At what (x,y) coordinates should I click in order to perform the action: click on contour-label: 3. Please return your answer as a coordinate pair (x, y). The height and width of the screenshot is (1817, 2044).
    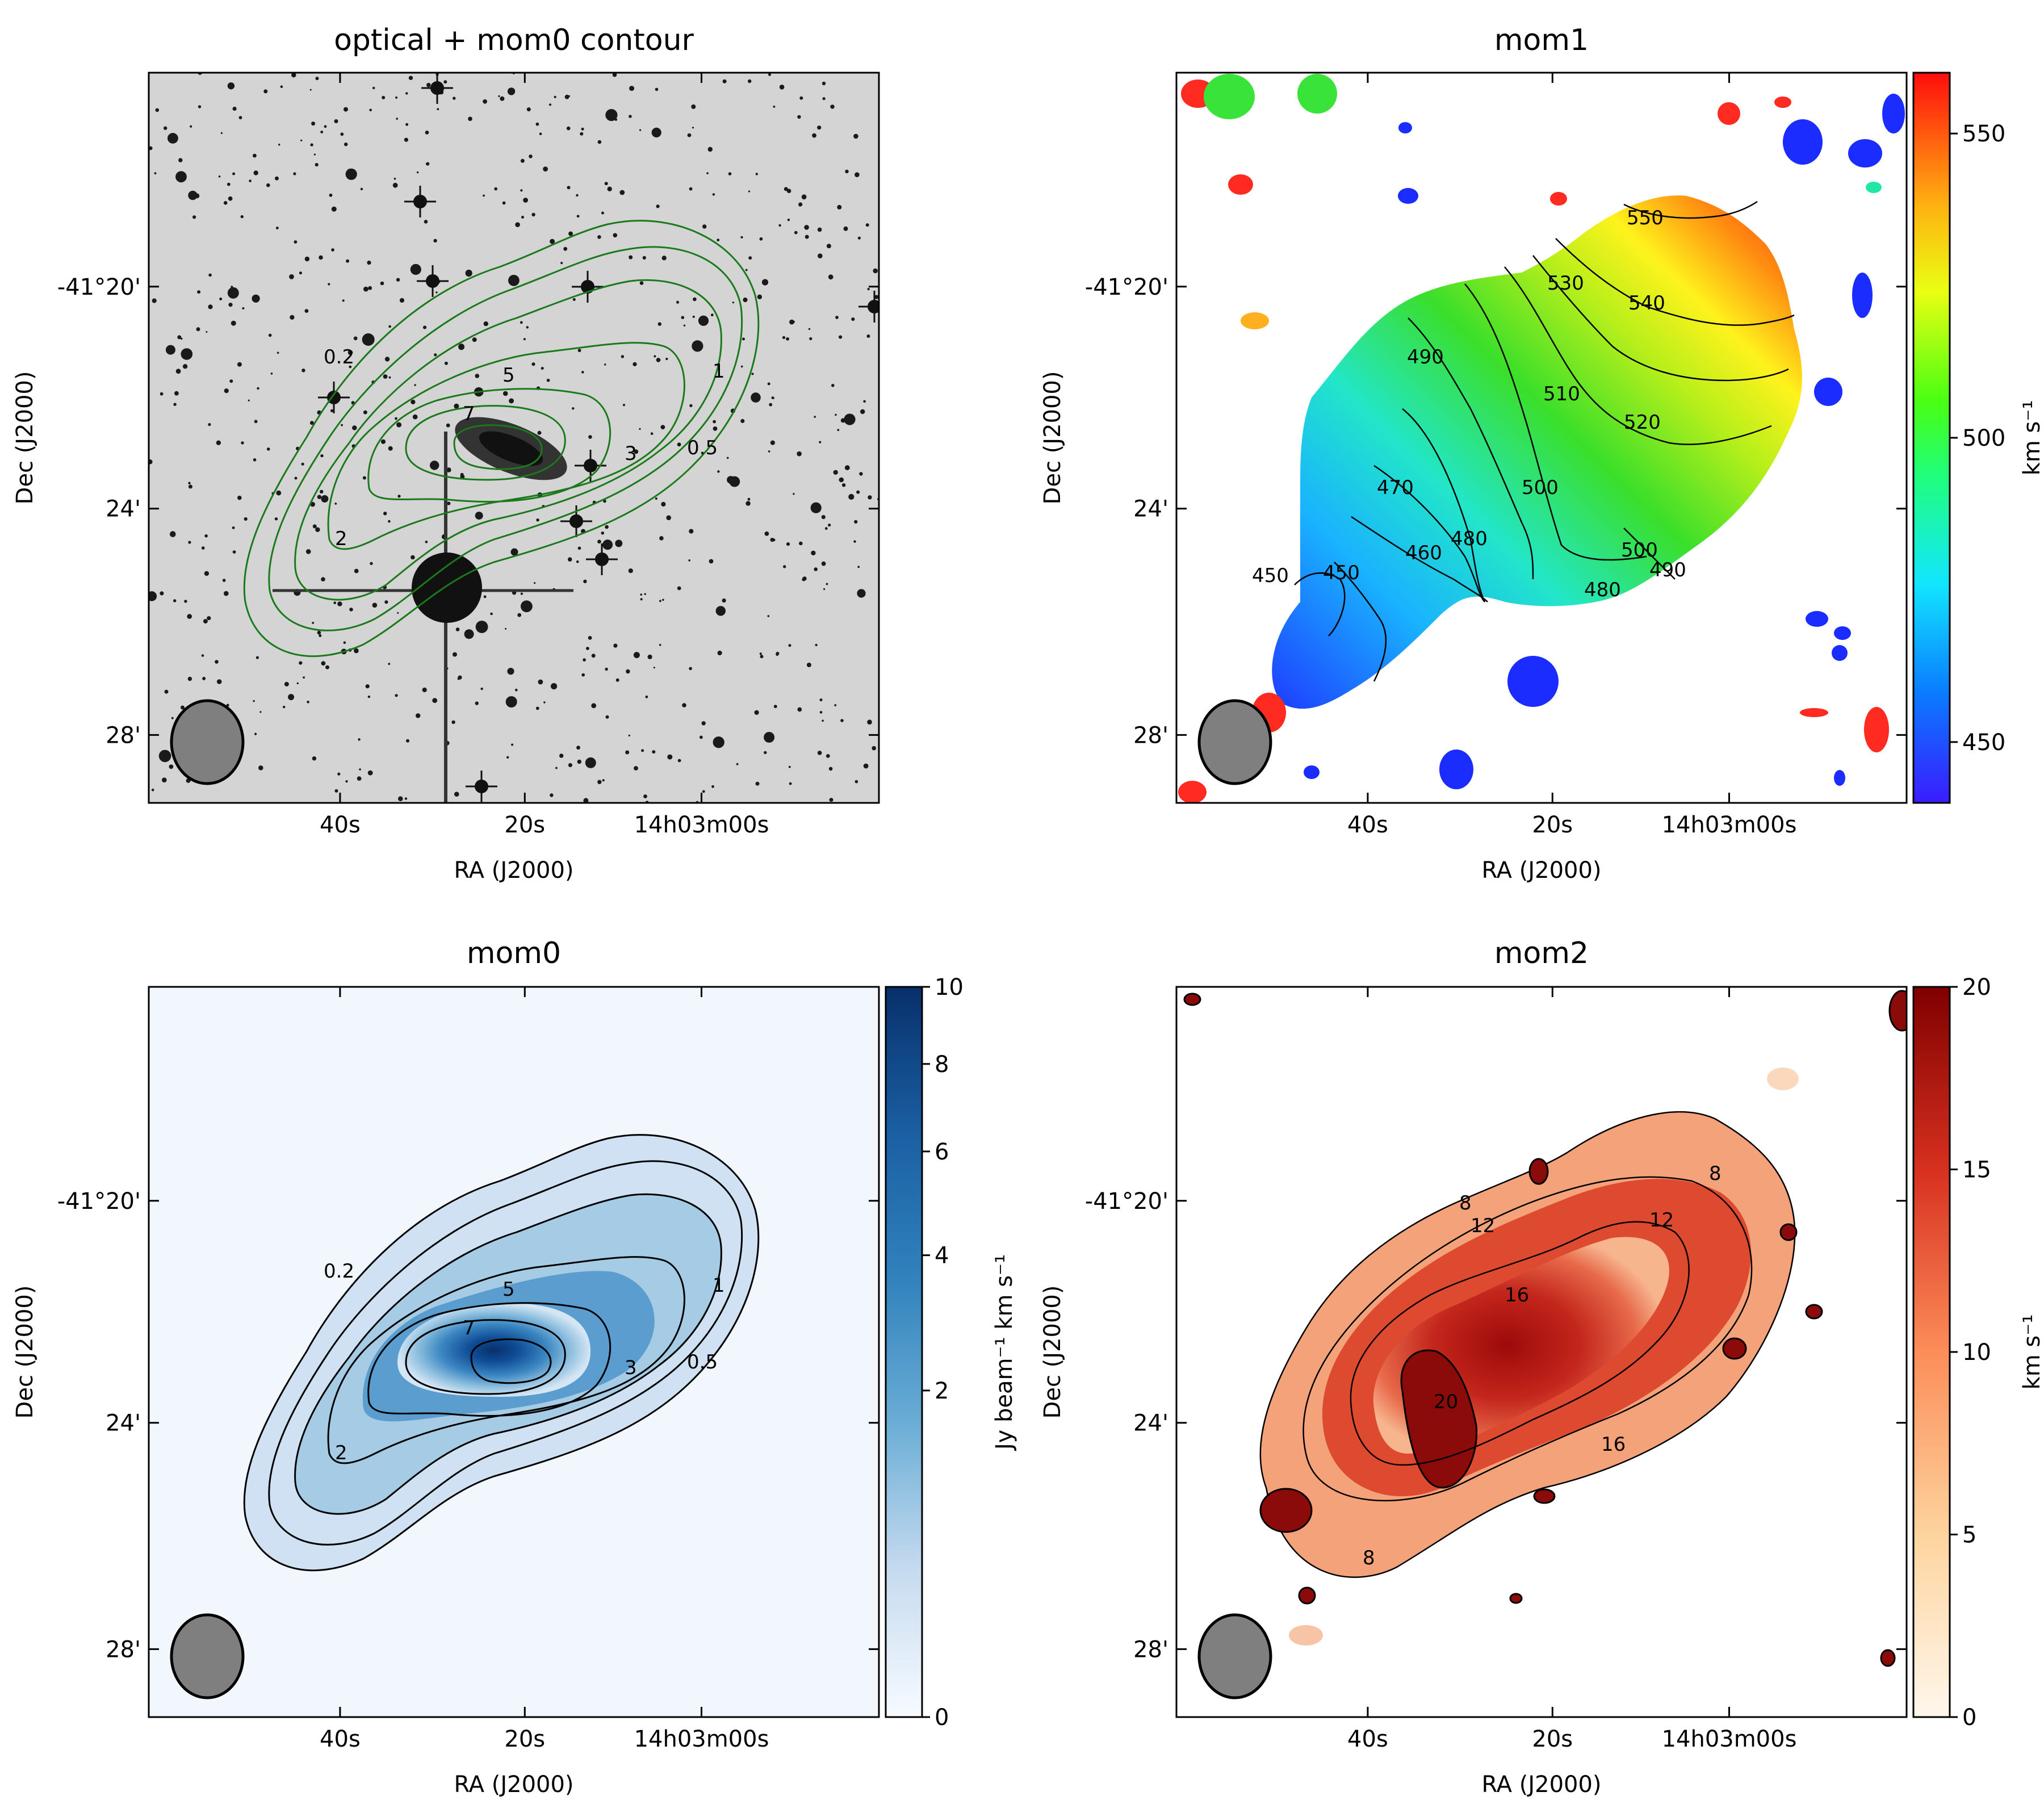
    Looking at the image, I should click on (631, 1368).